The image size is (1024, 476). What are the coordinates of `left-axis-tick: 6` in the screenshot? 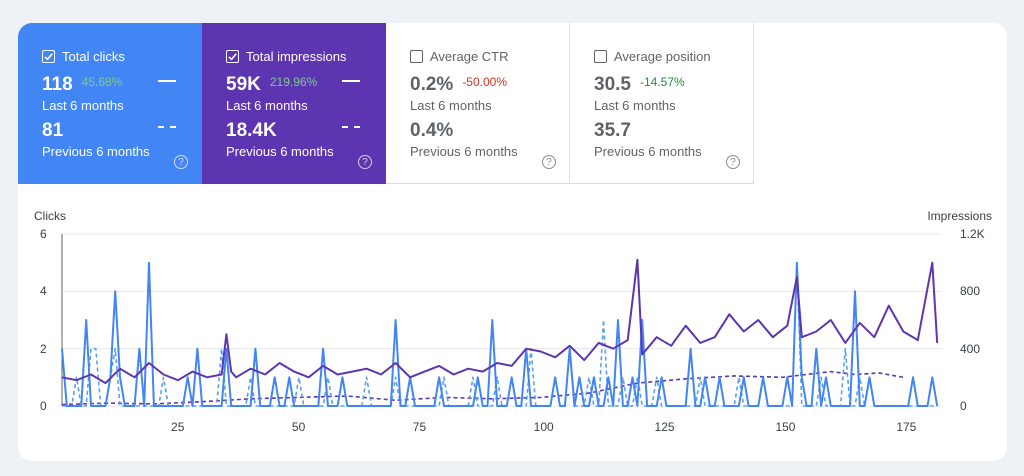 It's located at (43, 234).